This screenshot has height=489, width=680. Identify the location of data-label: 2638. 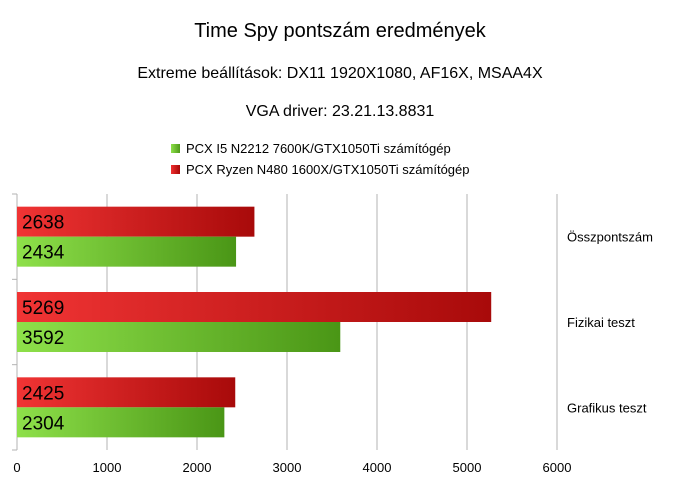
(43, 223).